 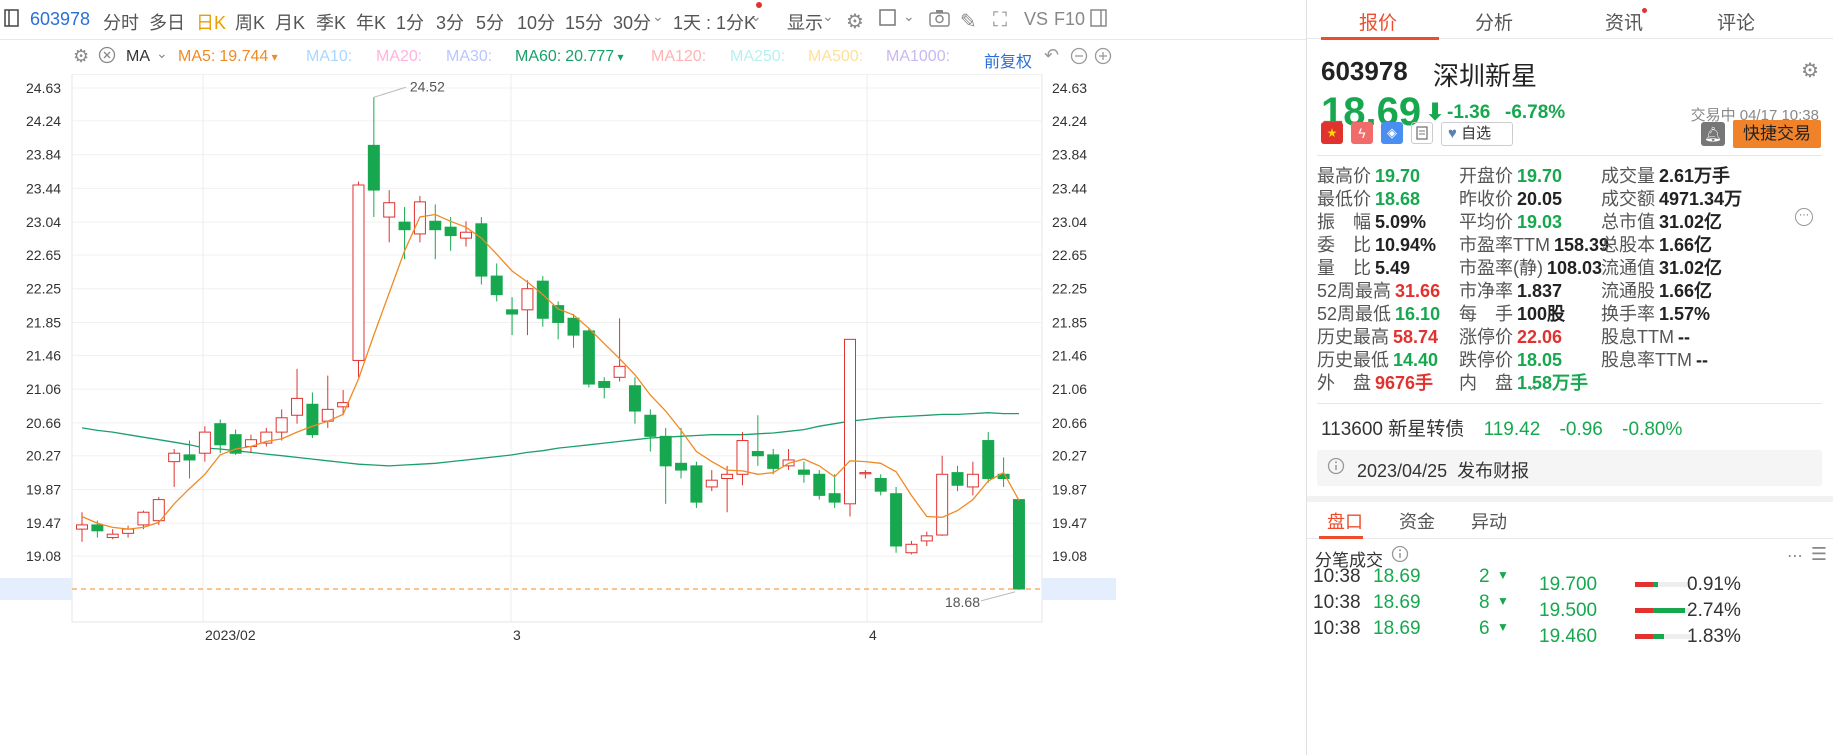 I want to click on sidebar-toggle-icon, so click(x=12, y=21).